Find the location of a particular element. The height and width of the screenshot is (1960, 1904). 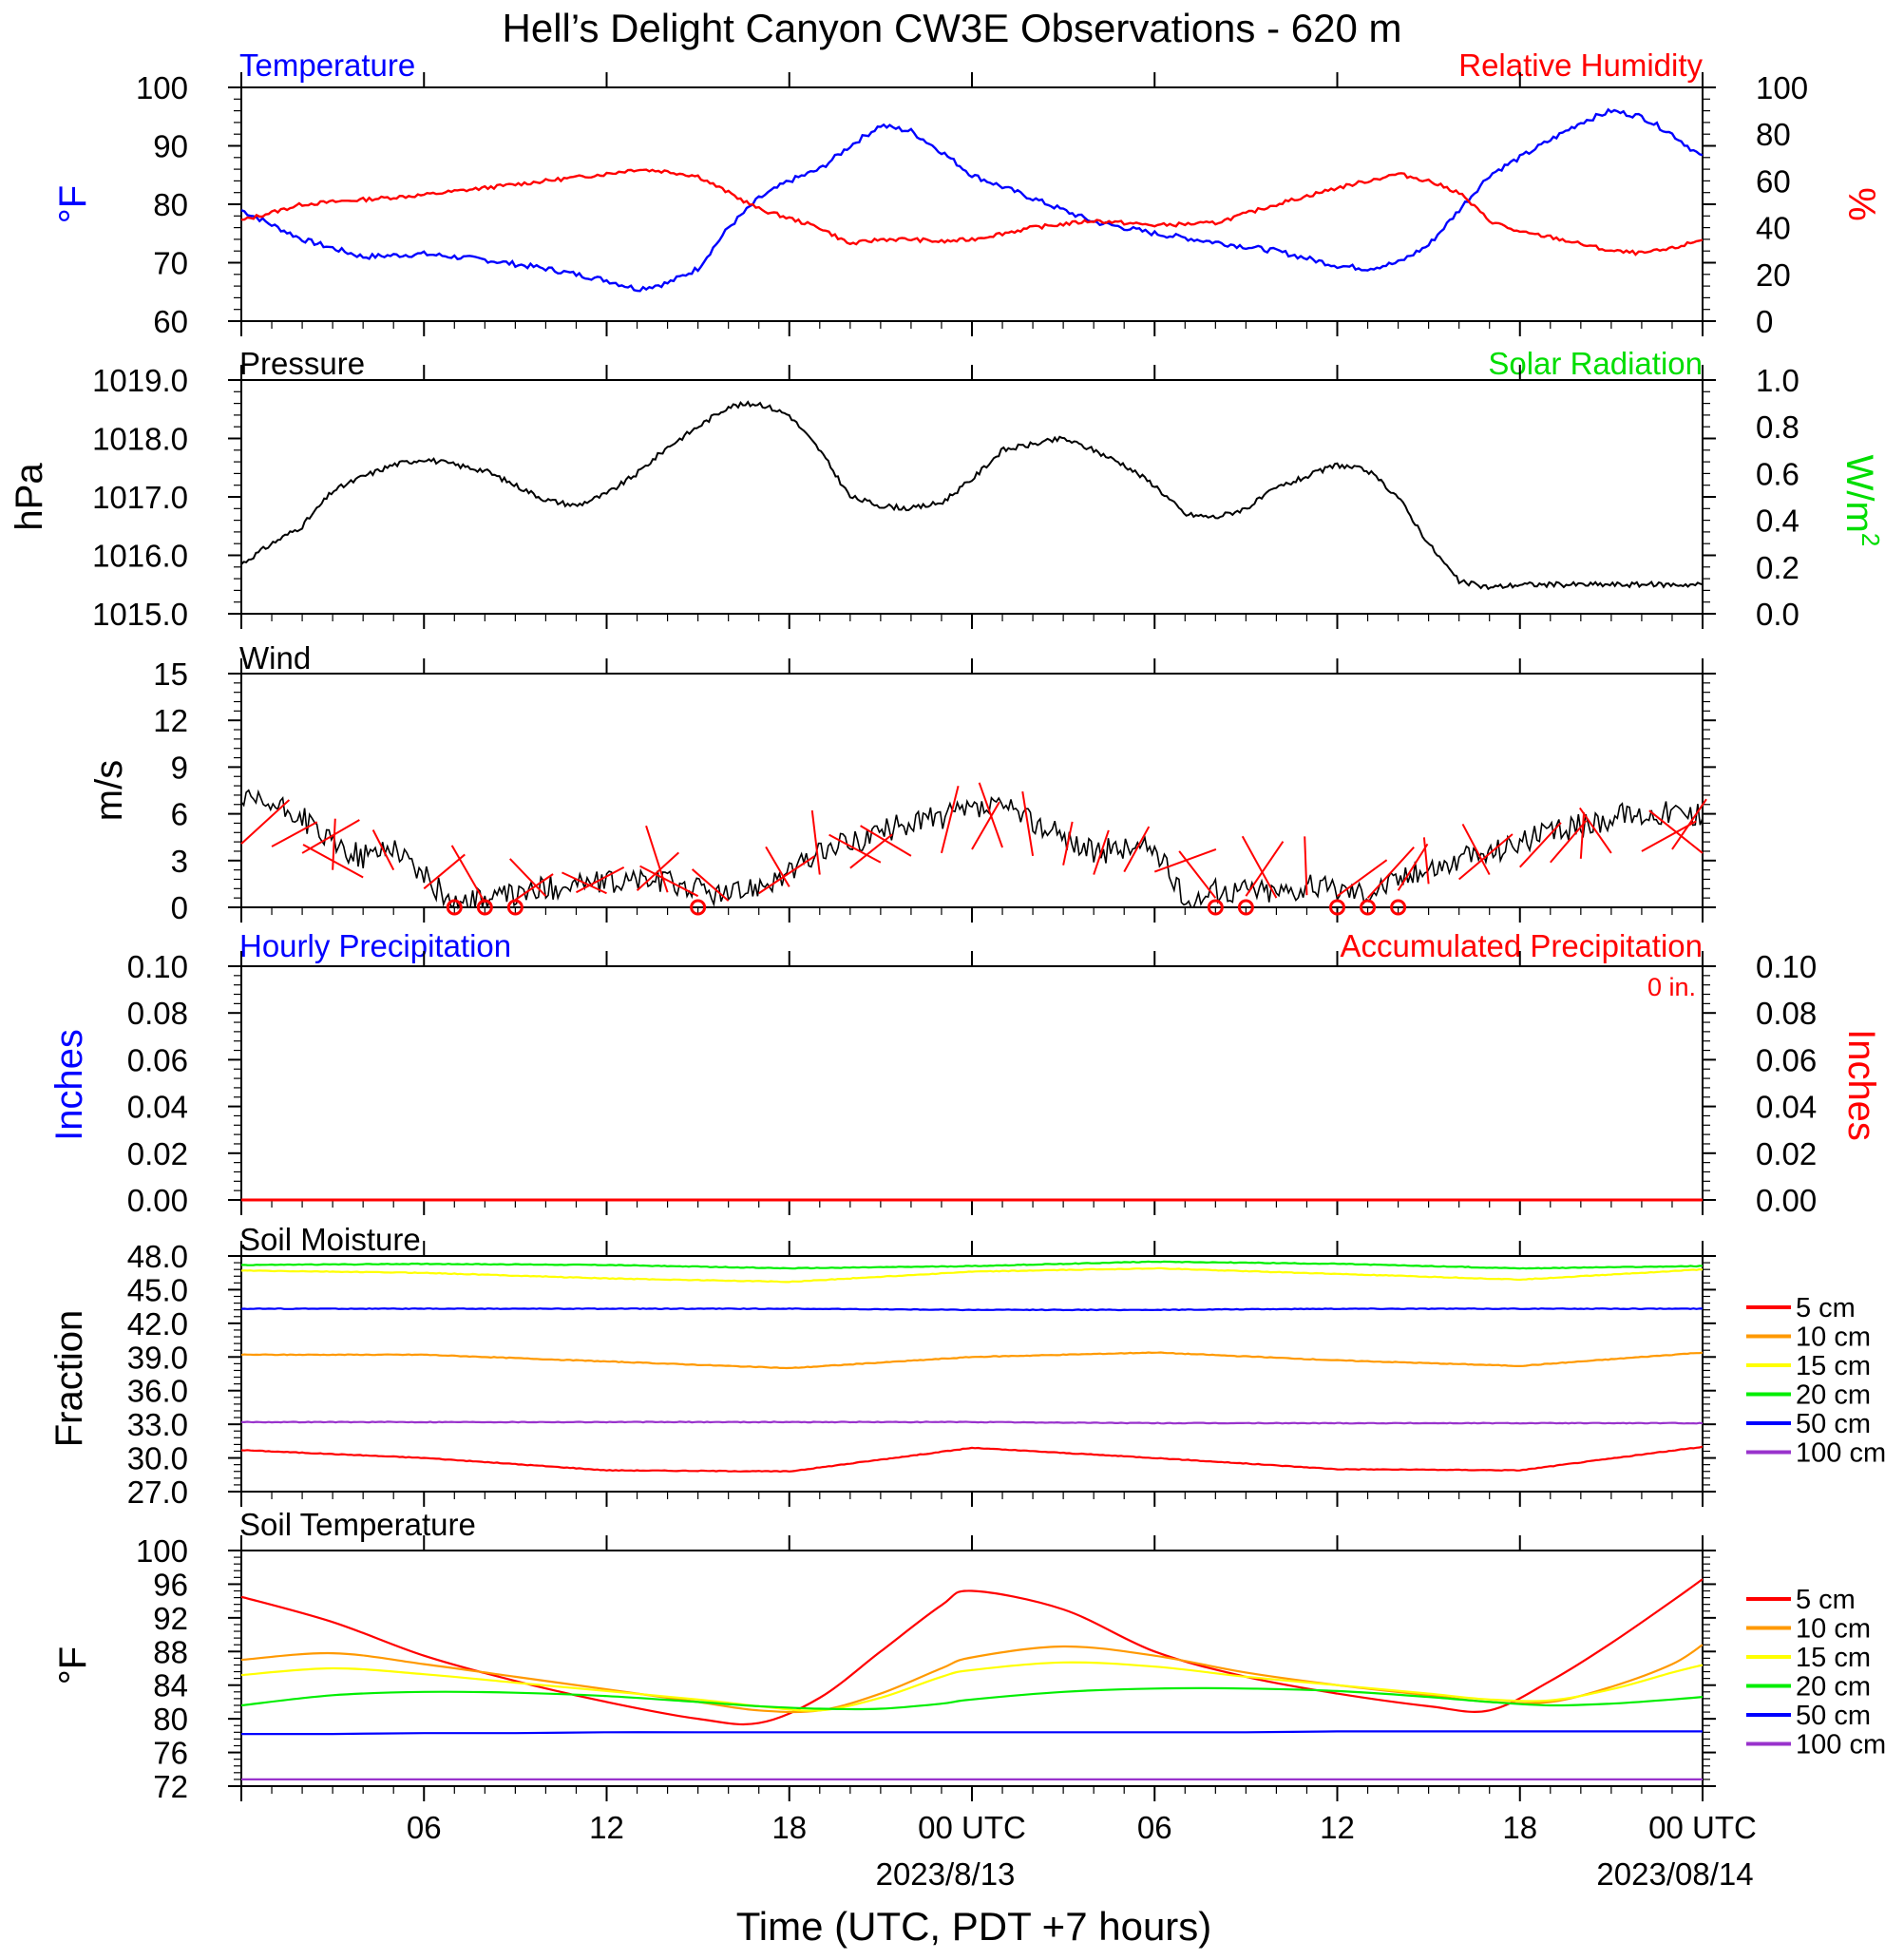

y-tick-label-right: 0.2 is located at coordinates (1778, 567).